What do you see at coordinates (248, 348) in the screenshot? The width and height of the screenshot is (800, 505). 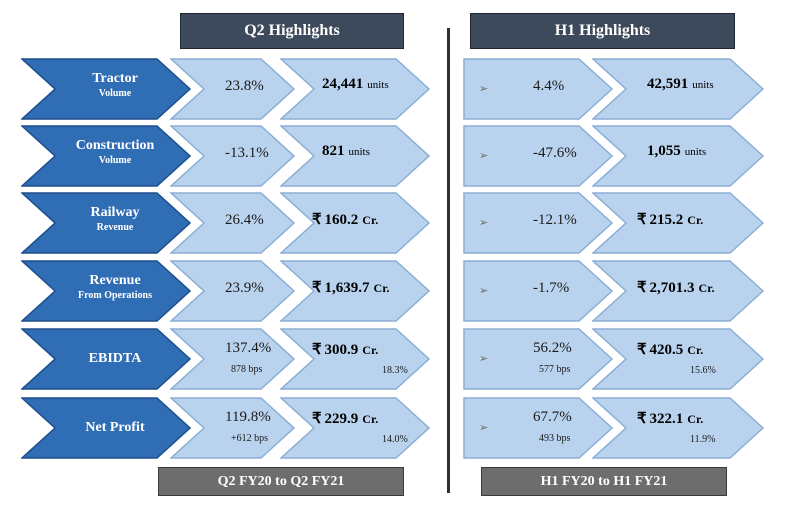 I see `q2-growth-value: 137.4%` at bounding box center [248, 348].